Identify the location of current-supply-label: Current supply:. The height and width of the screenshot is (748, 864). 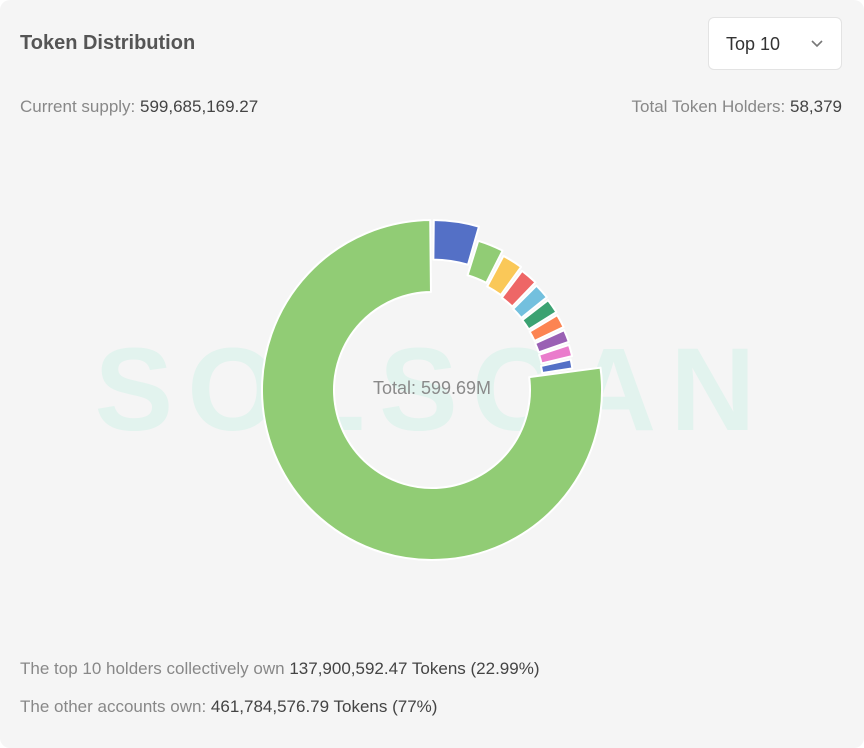
(78, 106).